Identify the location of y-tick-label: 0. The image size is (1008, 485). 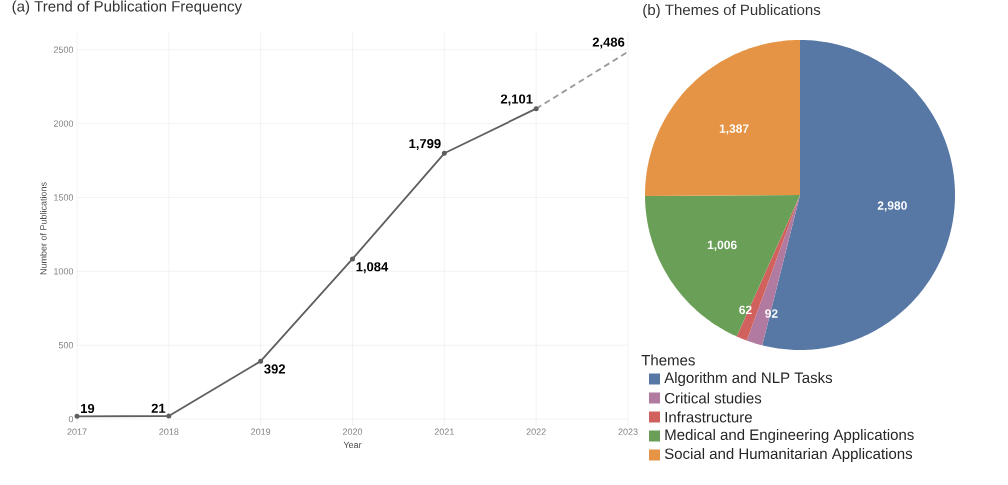
(71, 419).